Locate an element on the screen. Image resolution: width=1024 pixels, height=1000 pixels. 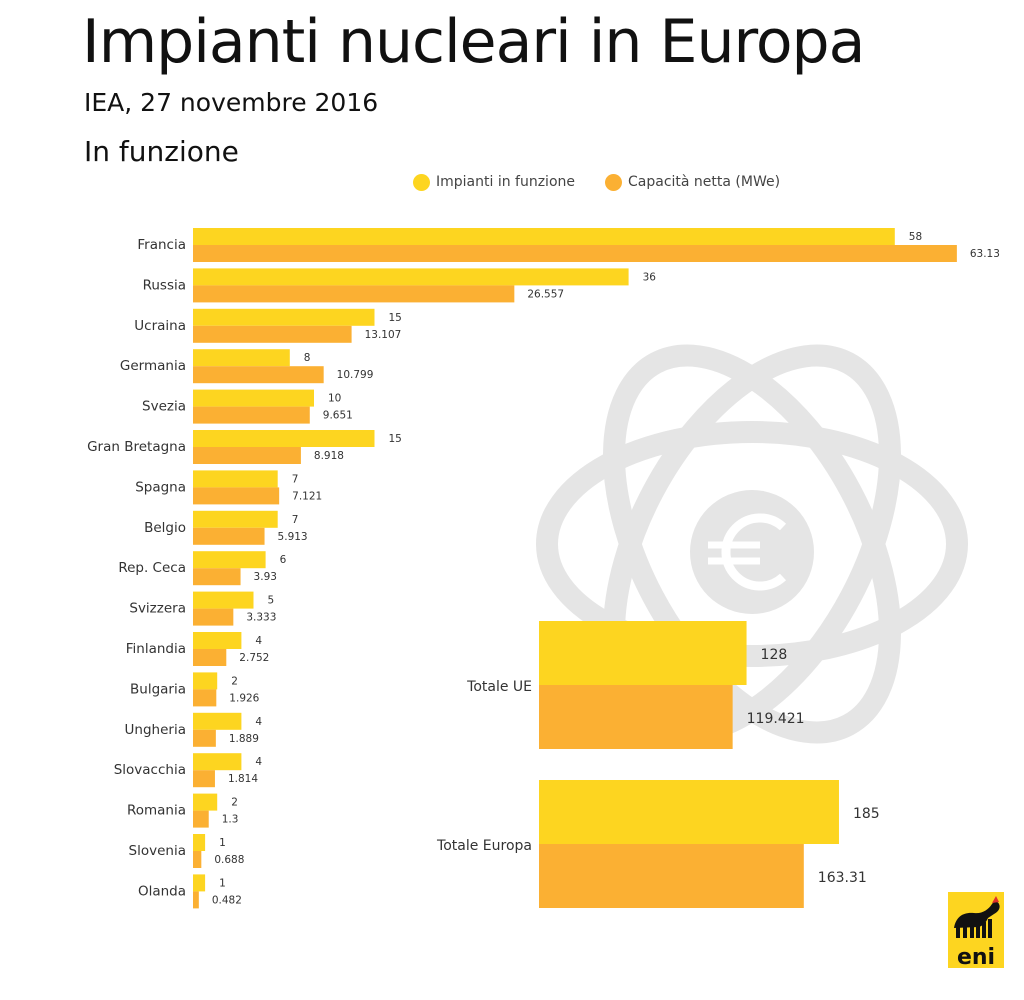
total-bar-plants is located at coordinates (689, 812).